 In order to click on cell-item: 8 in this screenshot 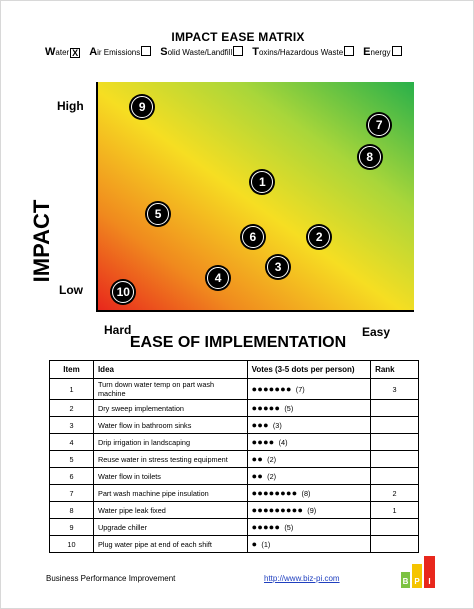, I will do `click(71, 510)`.